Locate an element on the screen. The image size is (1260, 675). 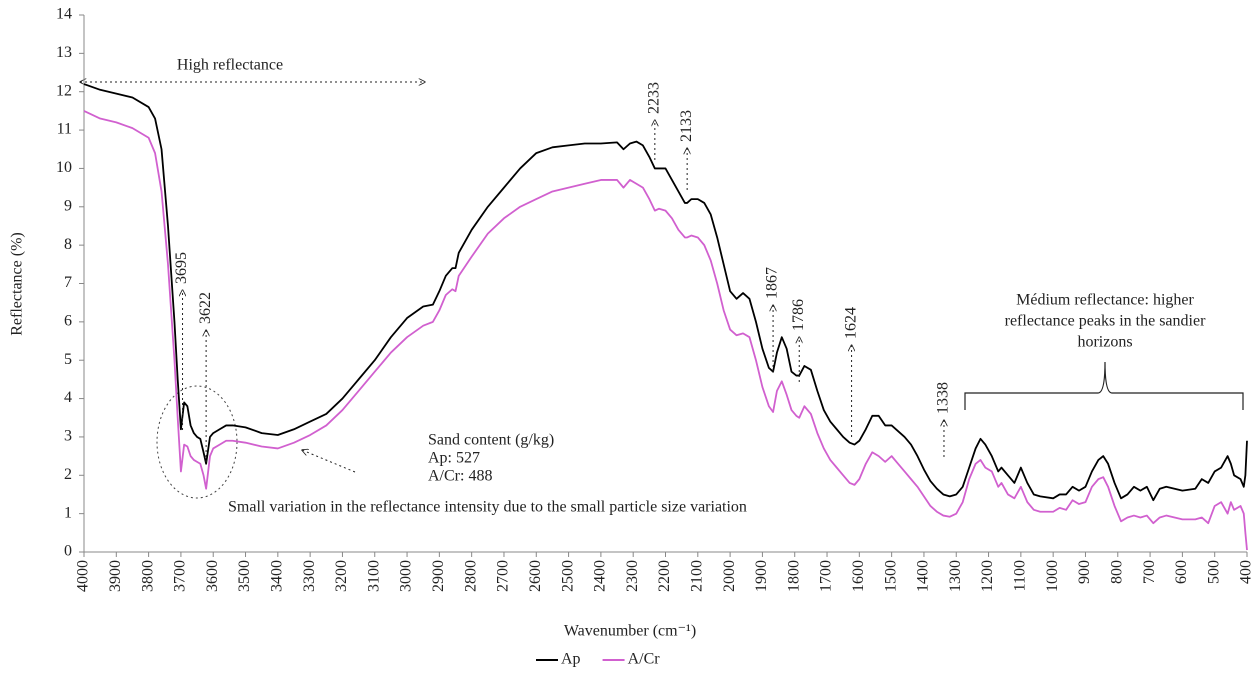
x-tick-label: 3200 is located at coordinates (341, 576).